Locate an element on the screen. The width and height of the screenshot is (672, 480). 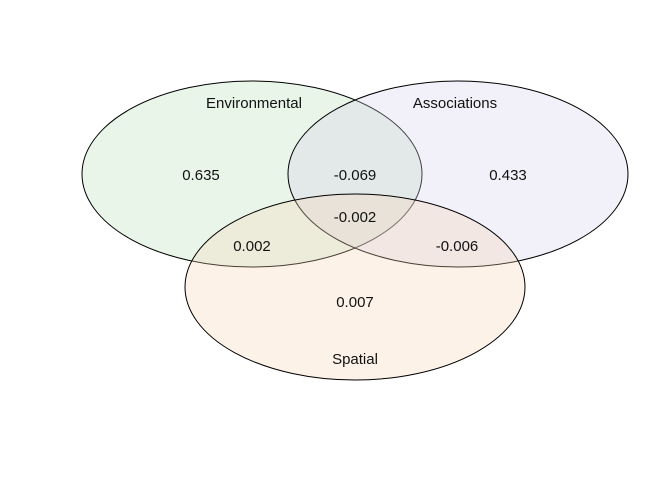
value-environmental-associations: -0.069 is located at coordinates (355, 175).